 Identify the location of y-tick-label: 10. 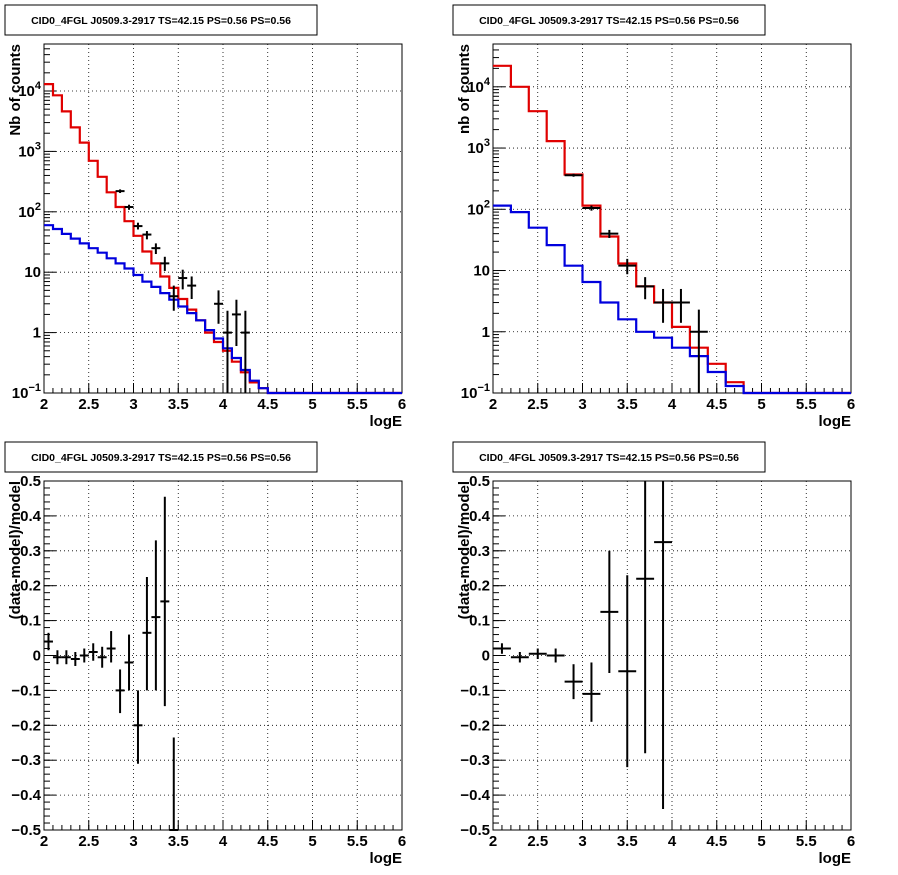
(32, 272).